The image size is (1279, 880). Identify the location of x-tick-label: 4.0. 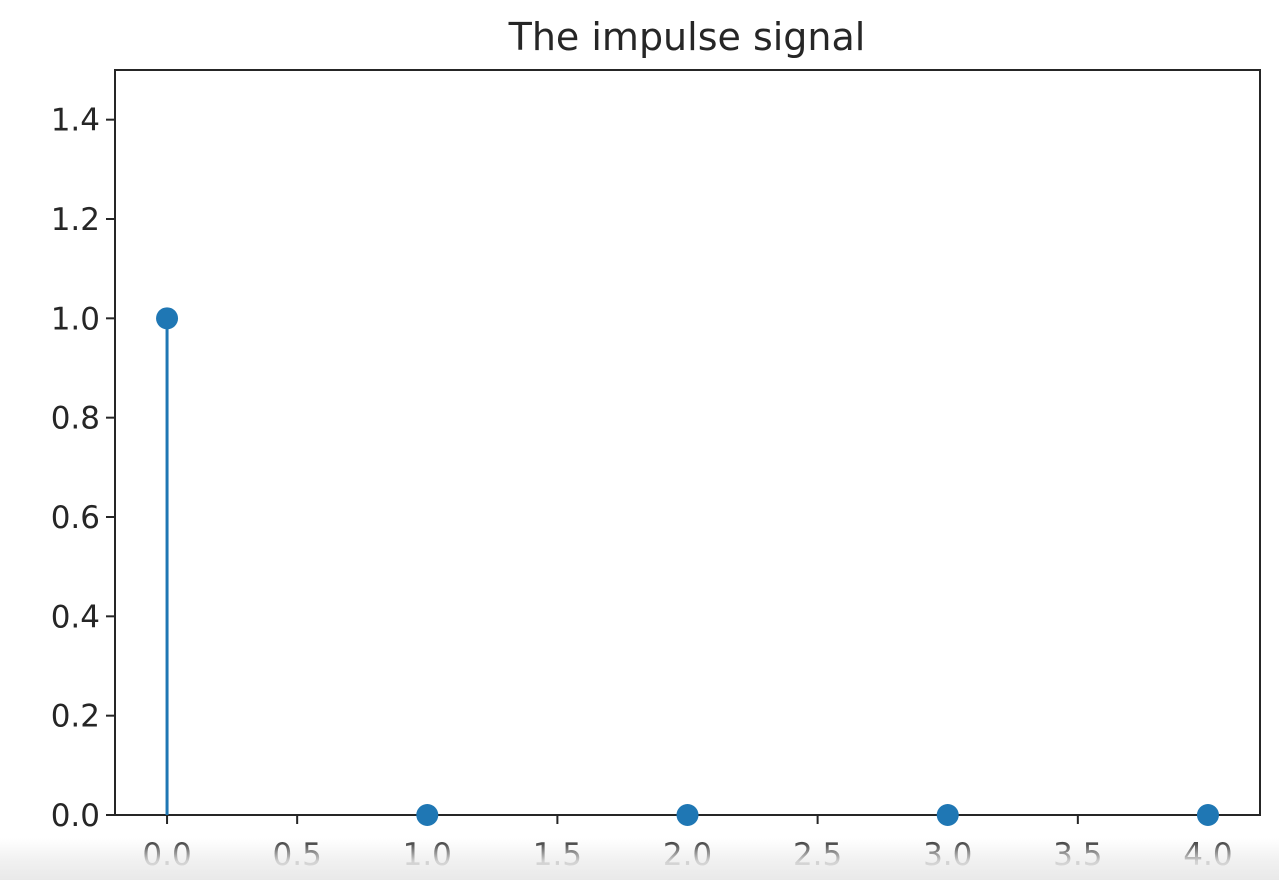
(1207, 855).